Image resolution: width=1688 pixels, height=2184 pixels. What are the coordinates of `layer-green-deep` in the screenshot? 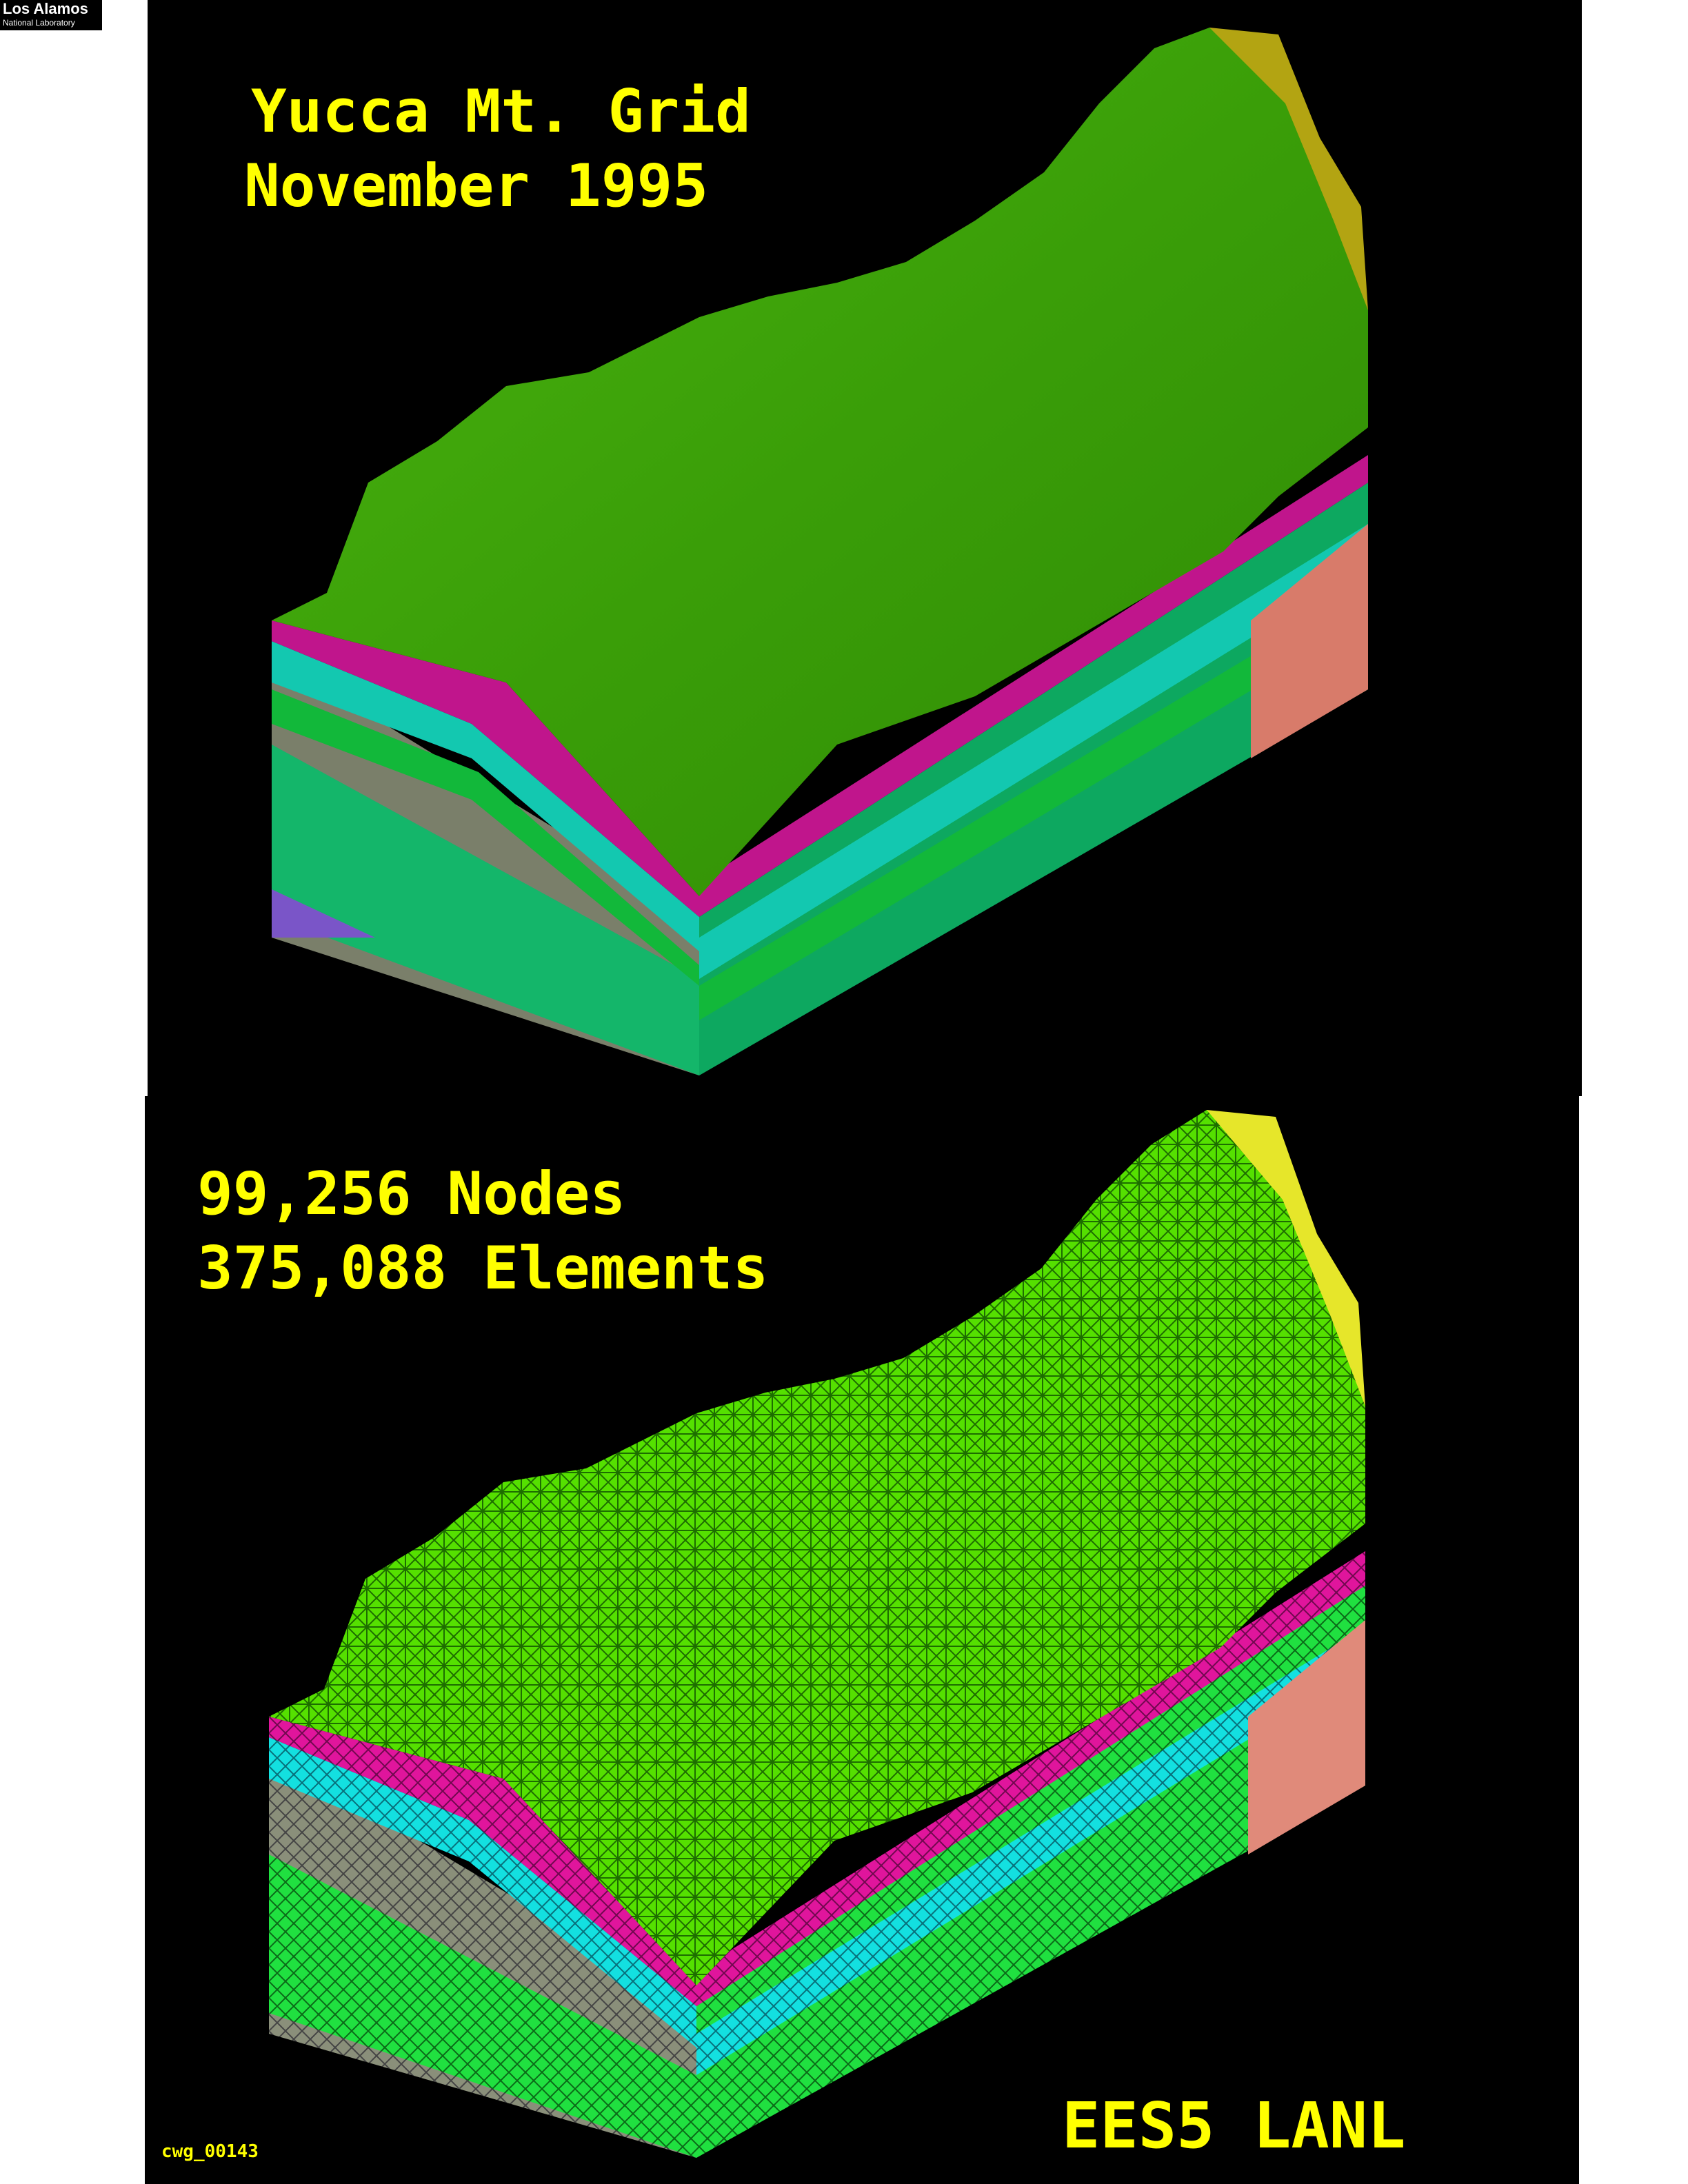 It's located at (486, 910).